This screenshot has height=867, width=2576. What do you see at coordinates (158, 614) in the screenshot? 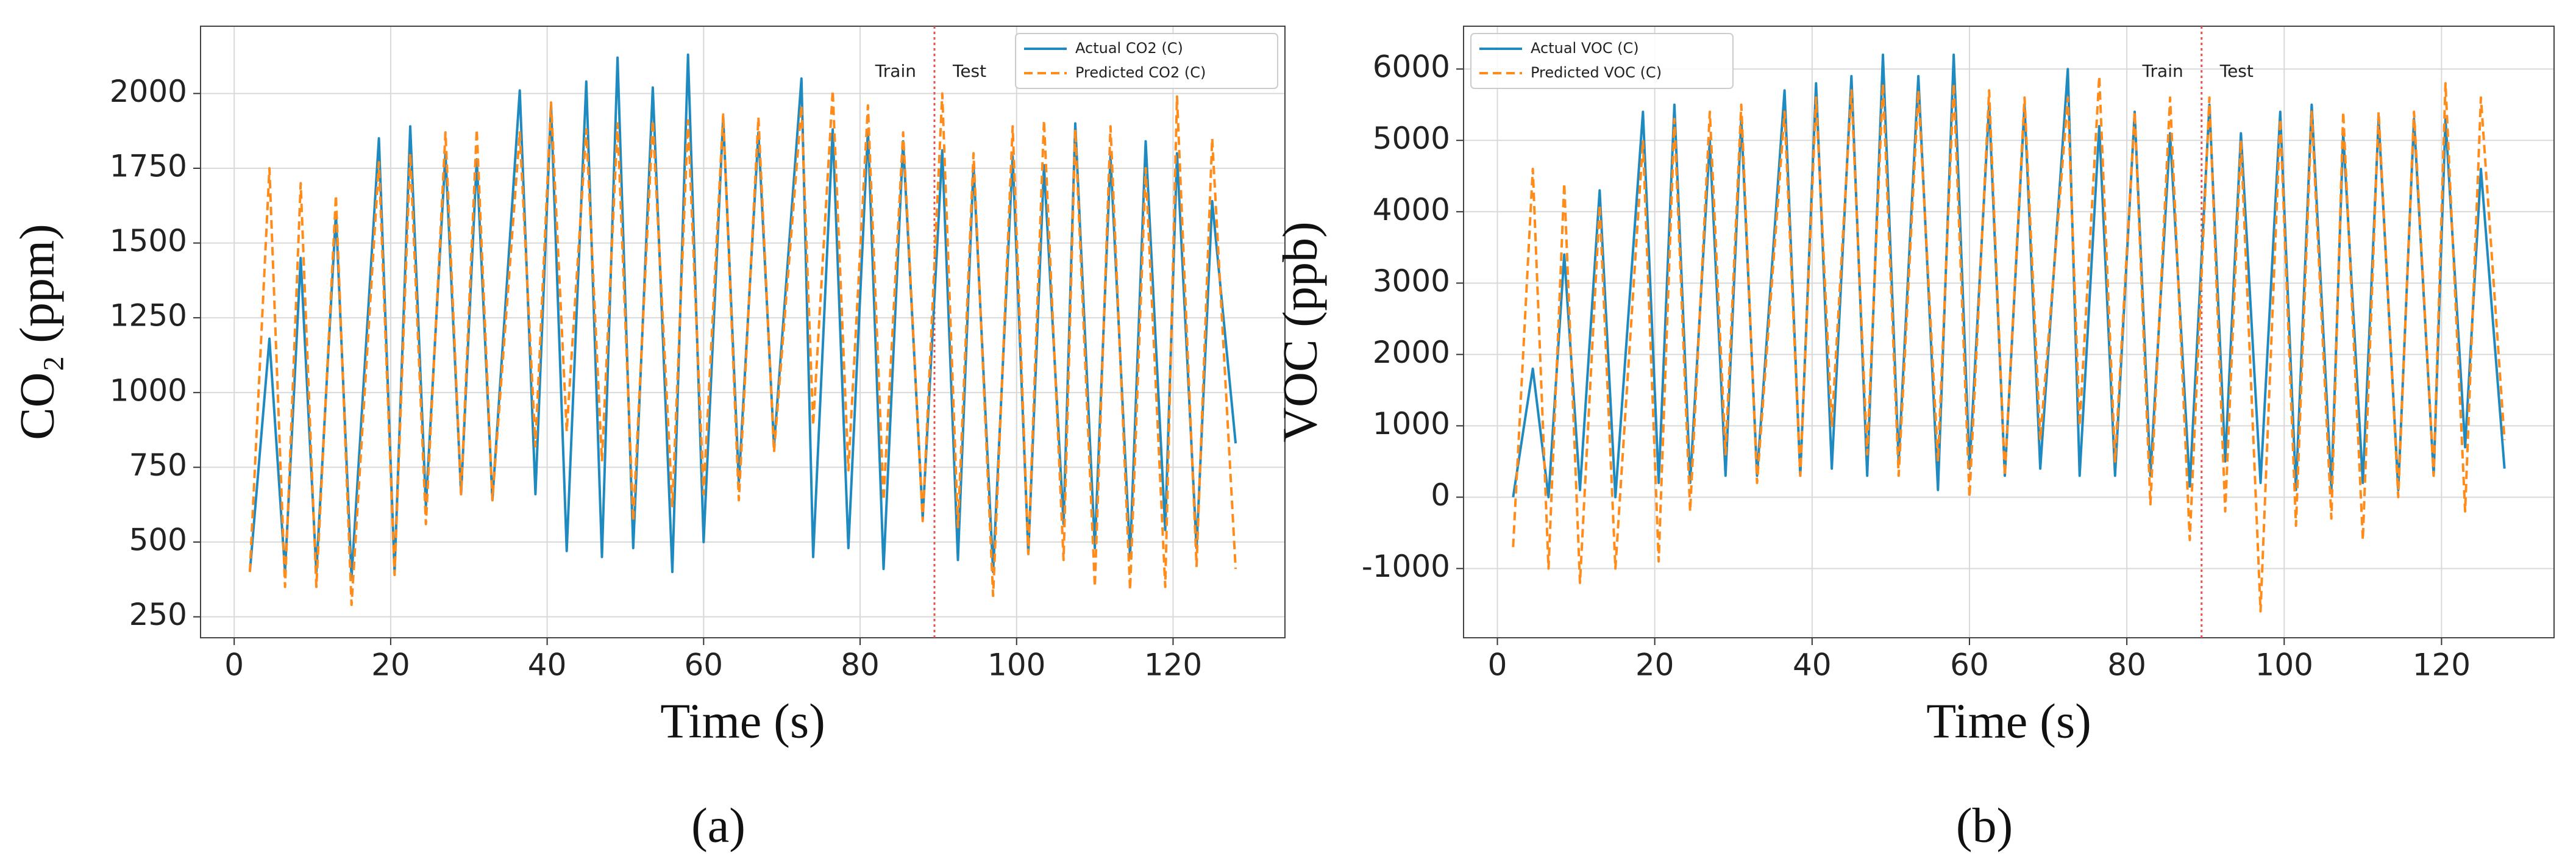
I see `y-tick-label: 250` at bounding box center [158, 614].